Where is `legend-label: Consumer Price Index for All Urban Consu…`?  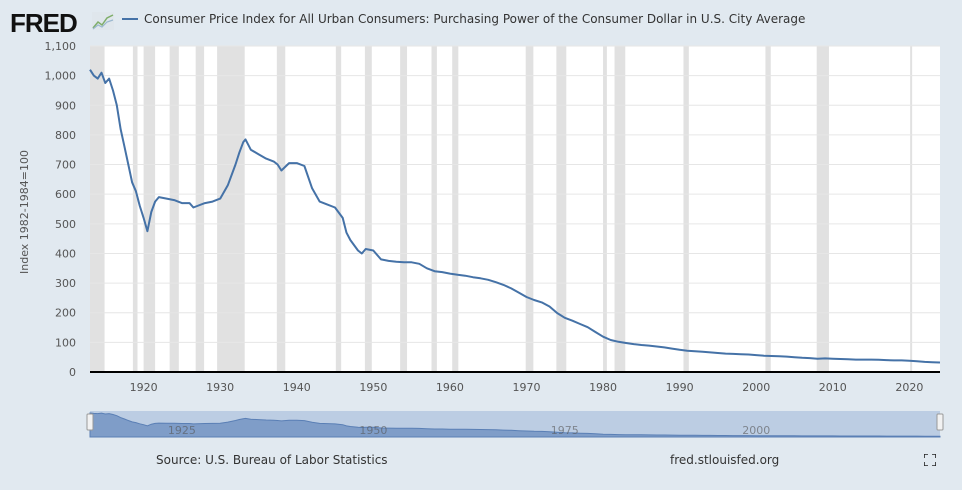 legend-label: Consumer Price Index for All Urban Consu… is located at coordinates (475, 19).